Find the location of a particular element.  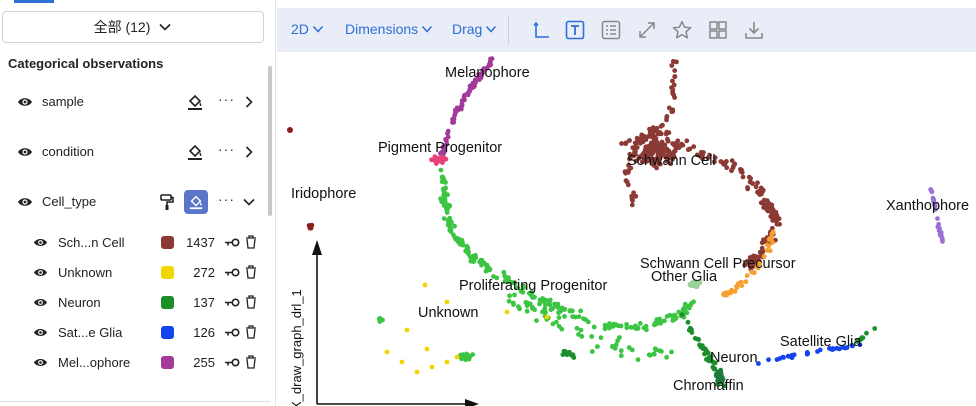

view-mode-dropdown: 2D is located at coordinates (307, 29).